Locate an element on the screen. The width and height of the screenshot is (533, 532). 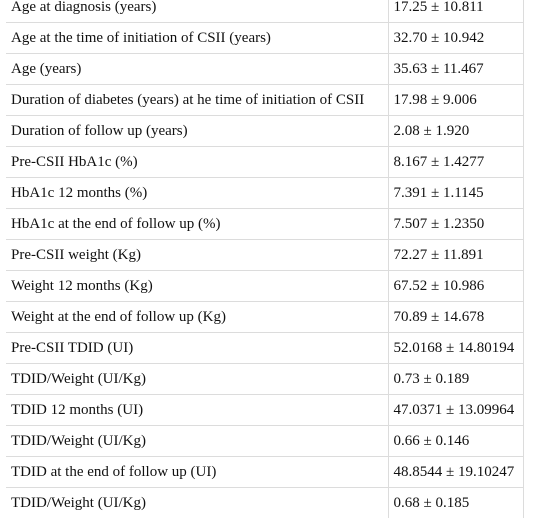
row-value: 0.68 ± 0.185 is located at coordinates (455, 502).